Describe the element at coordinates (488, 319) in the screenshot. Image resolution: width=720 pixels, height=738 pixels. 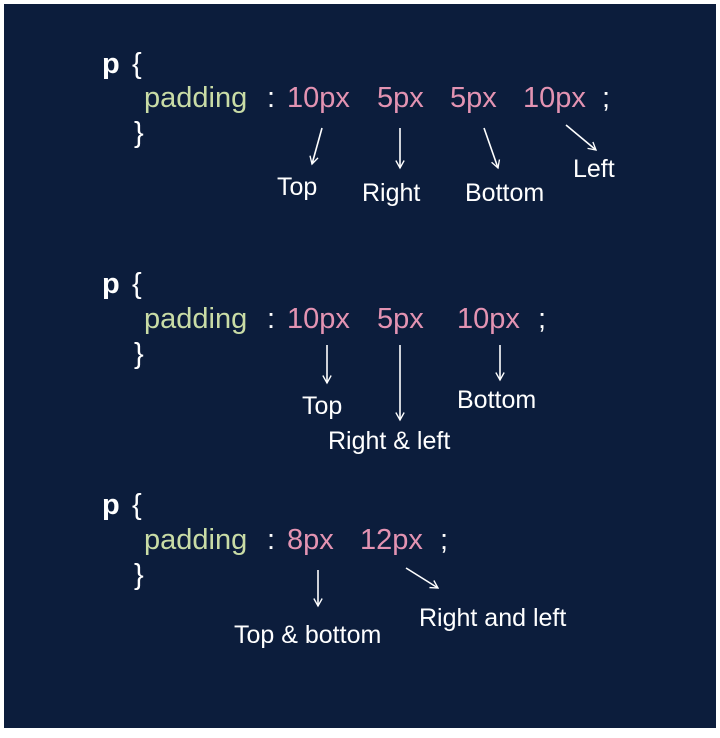
I see `value-2-bottom: 10px` at that location.